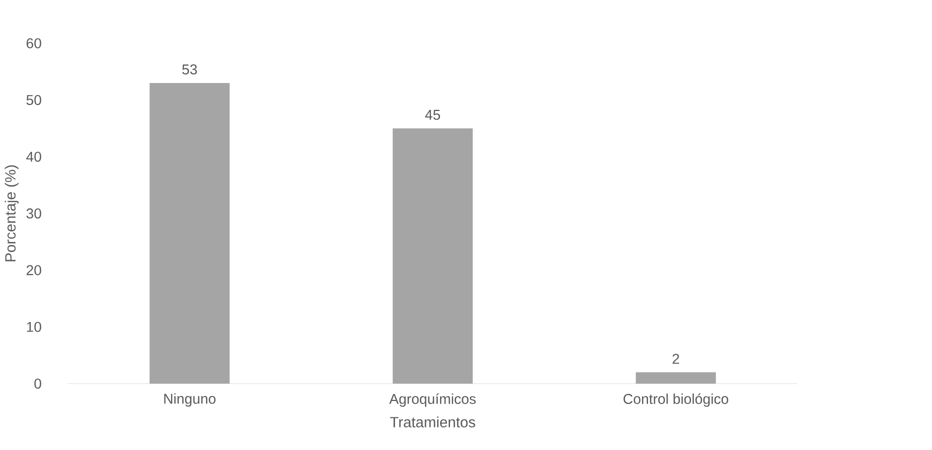 The width and height of the screenshot is (932, 450). What do you see at coordinates (38, 383) in the screenshot?
I see `y-tick-label: 0` at bounding box center [38, 383].